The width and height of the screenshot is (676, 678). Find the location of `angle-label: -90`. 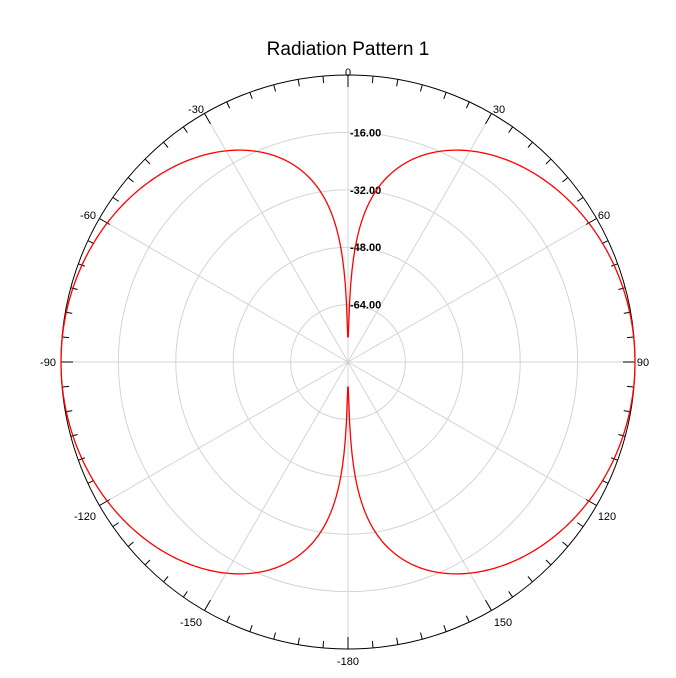

angle-label: -90 is located at coordinates (48, 363).